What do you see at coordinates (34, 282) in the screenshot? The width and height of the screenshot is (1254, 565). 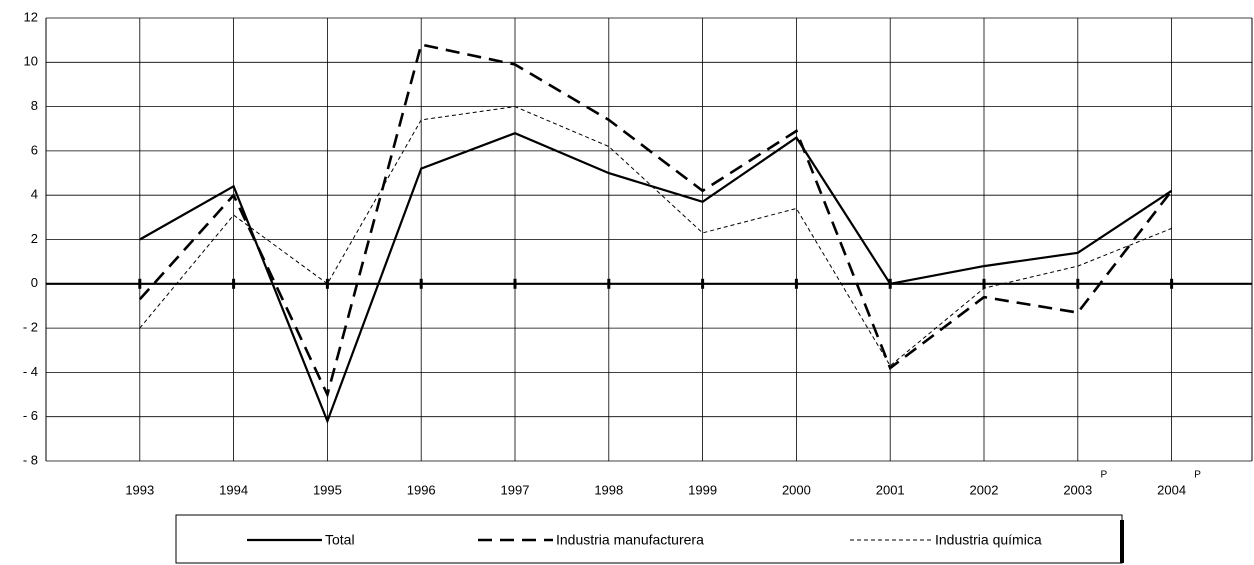 I see `y-tick-label: 0` at bounding box center [34, 282].